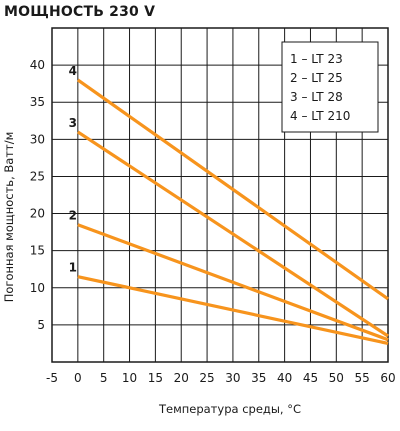  I want to click on x-axis-title: Температура среды, °С, so click(229, 409).